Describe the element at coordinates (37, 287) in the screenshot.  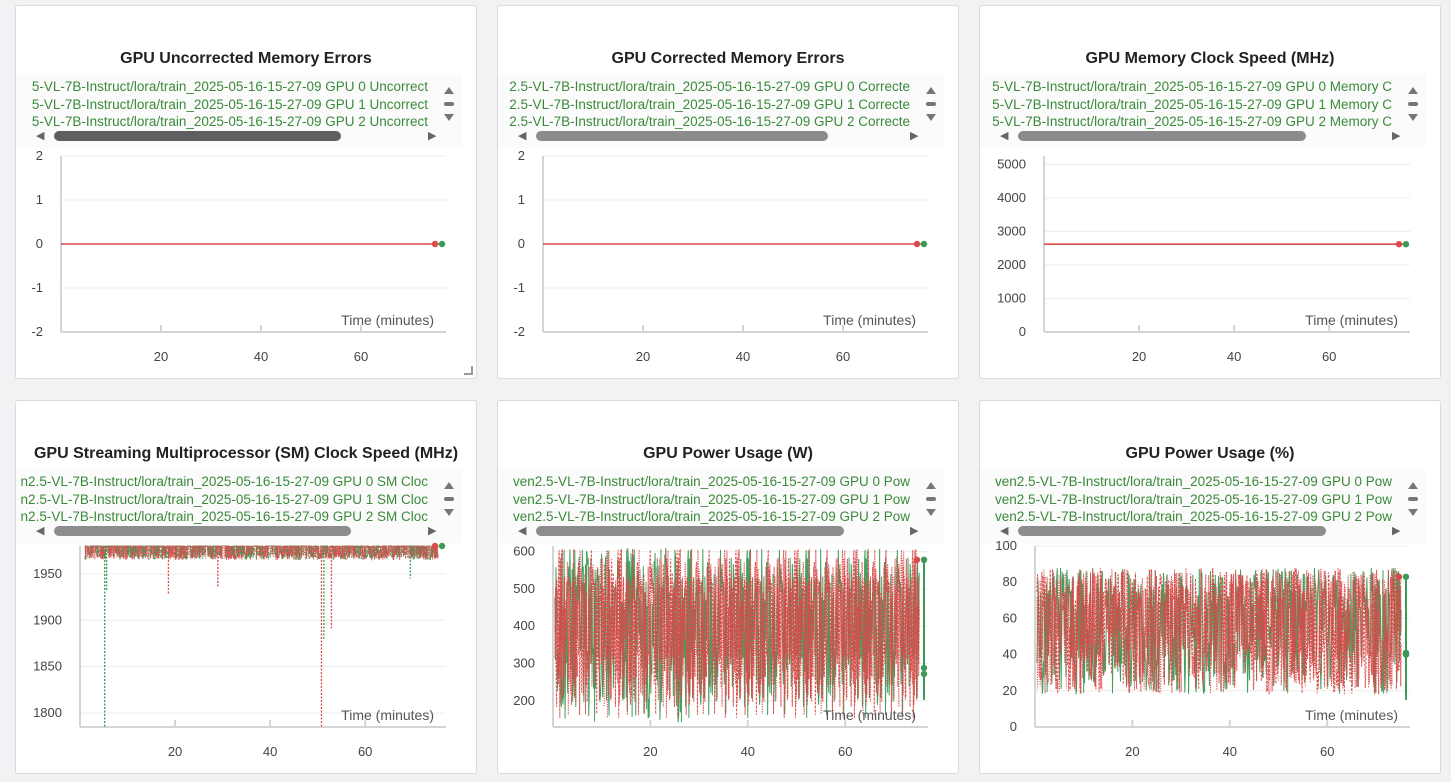
I see `y-tick-label: -1` at that location.